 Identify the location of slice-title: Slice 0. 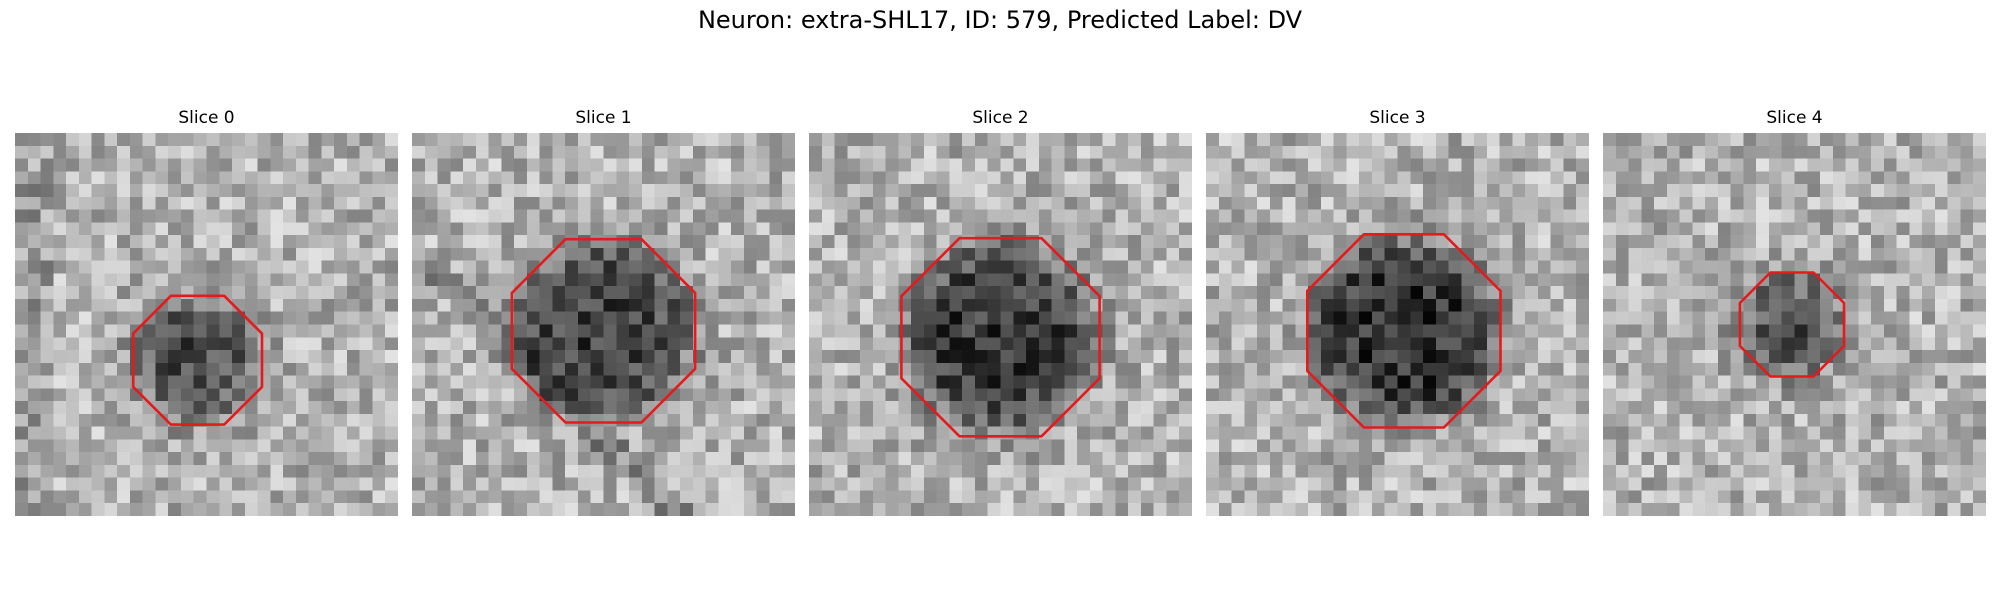
(206, 118).